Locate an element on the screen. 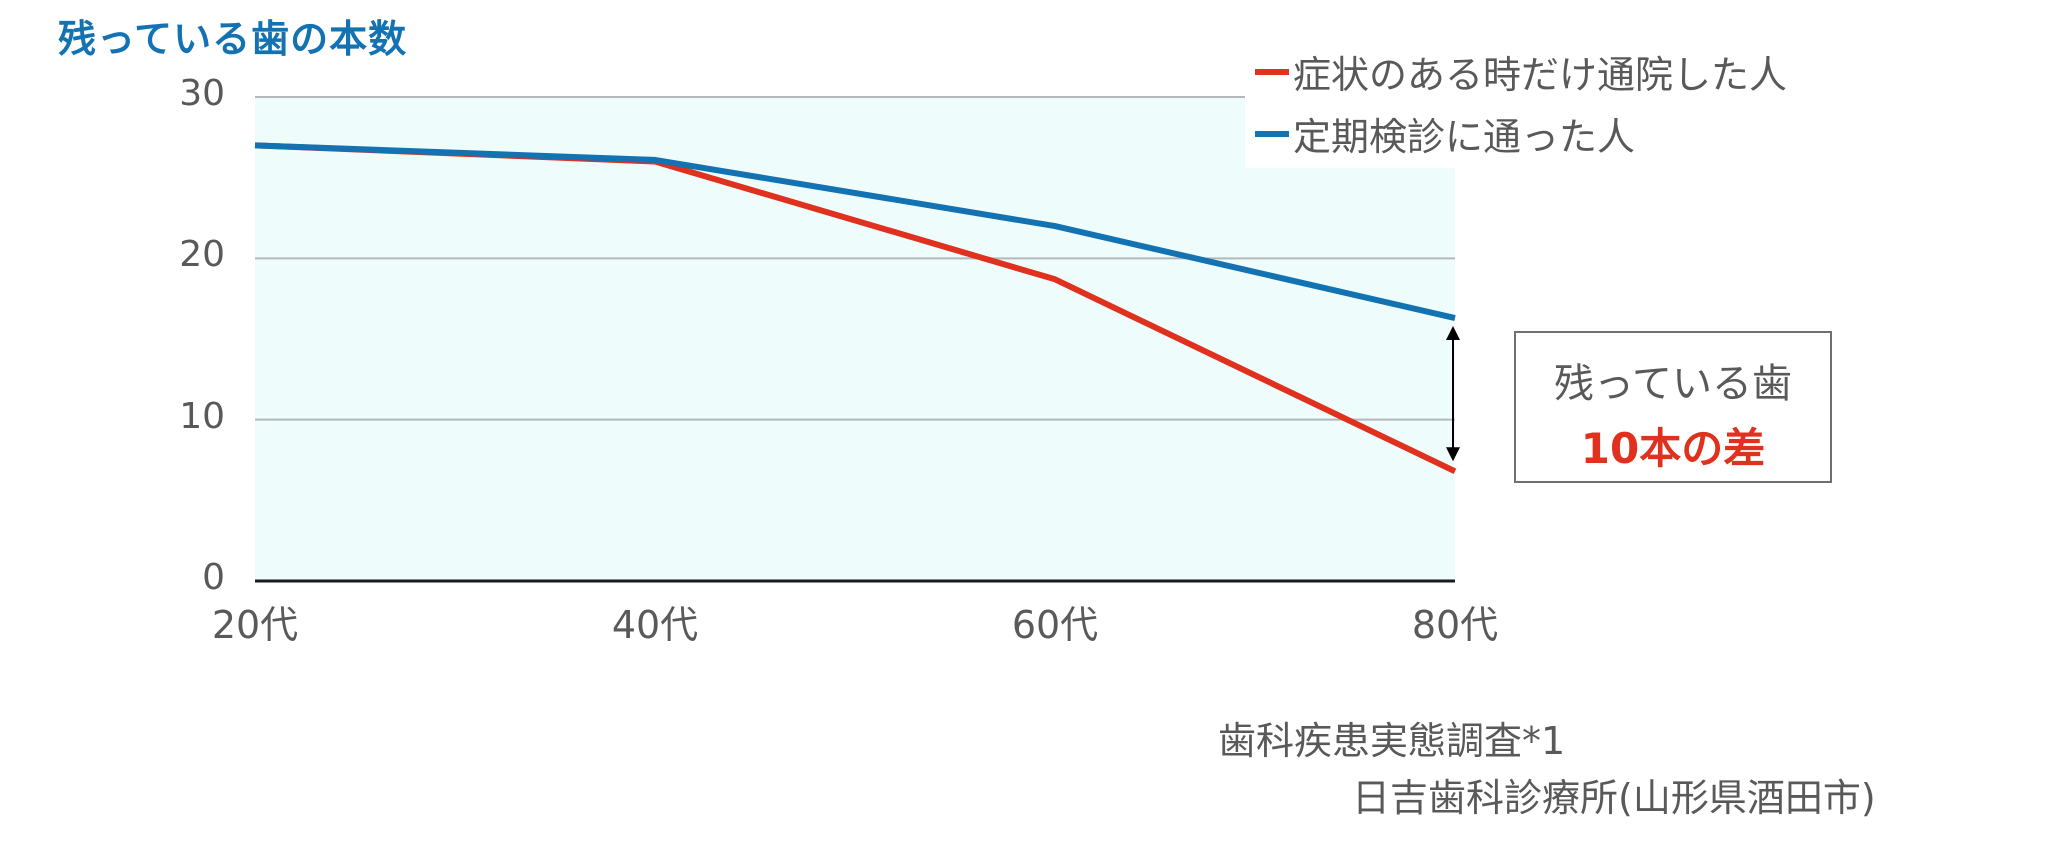 The image size is (2046, 861). annotation-line2: 10本の差 is located at coordinates (1673, 448).